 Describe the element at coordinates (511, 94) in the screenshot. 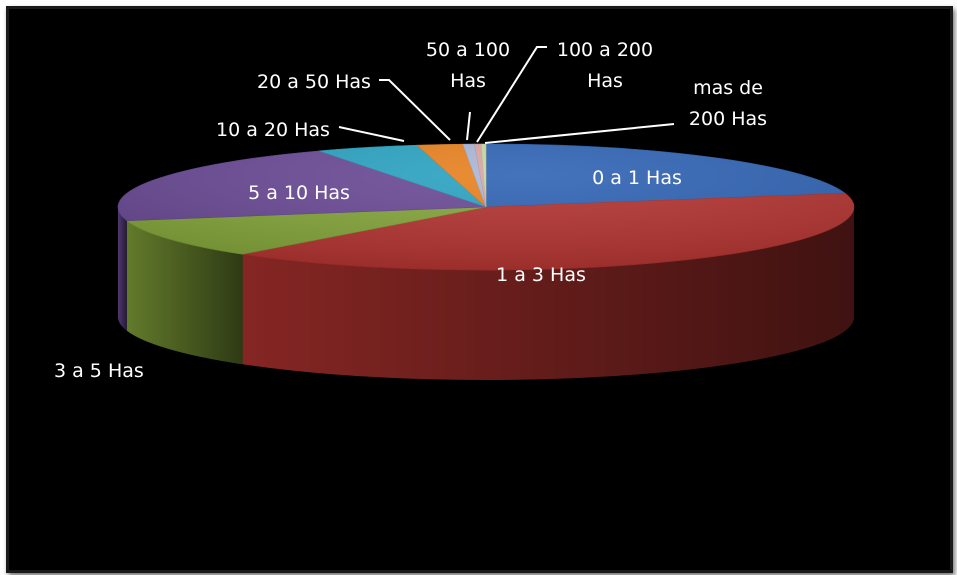

I see `leader-line-100-a-200-has` at that location.